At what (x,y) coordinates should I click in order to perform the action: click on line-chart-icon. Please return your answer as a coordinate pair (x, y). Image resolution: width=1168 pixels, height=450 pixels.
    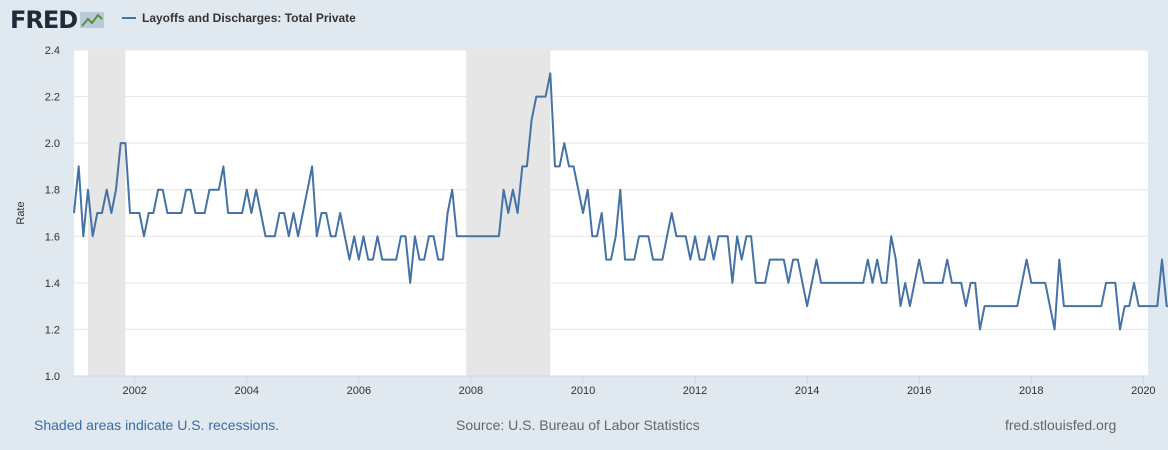
    Looking at the image, I should click on (92, 20).